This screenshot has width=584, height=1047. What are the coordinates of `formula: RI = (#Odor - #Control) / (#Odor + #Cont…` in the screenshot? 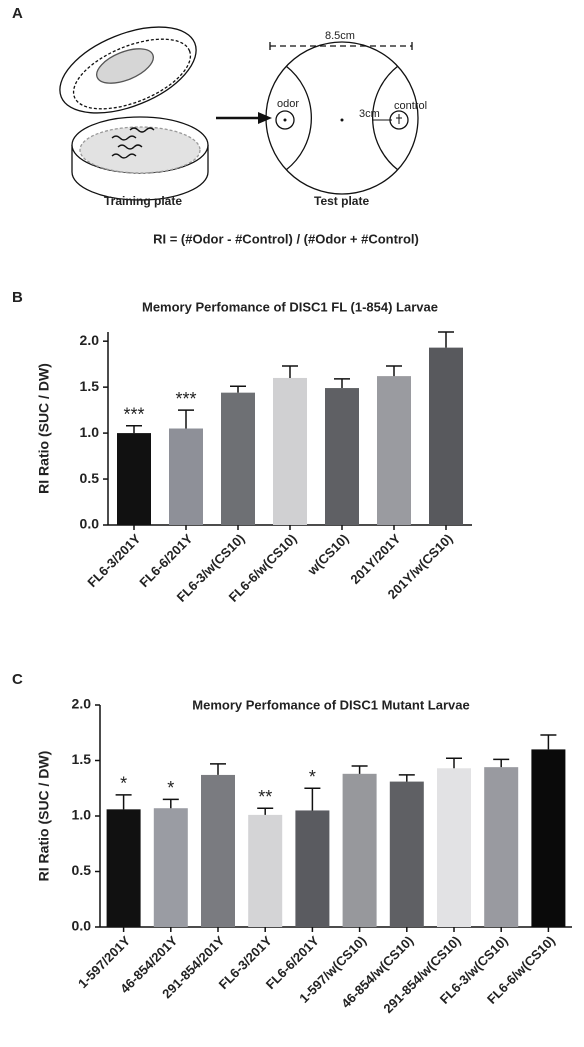 It's located at (286, 238).